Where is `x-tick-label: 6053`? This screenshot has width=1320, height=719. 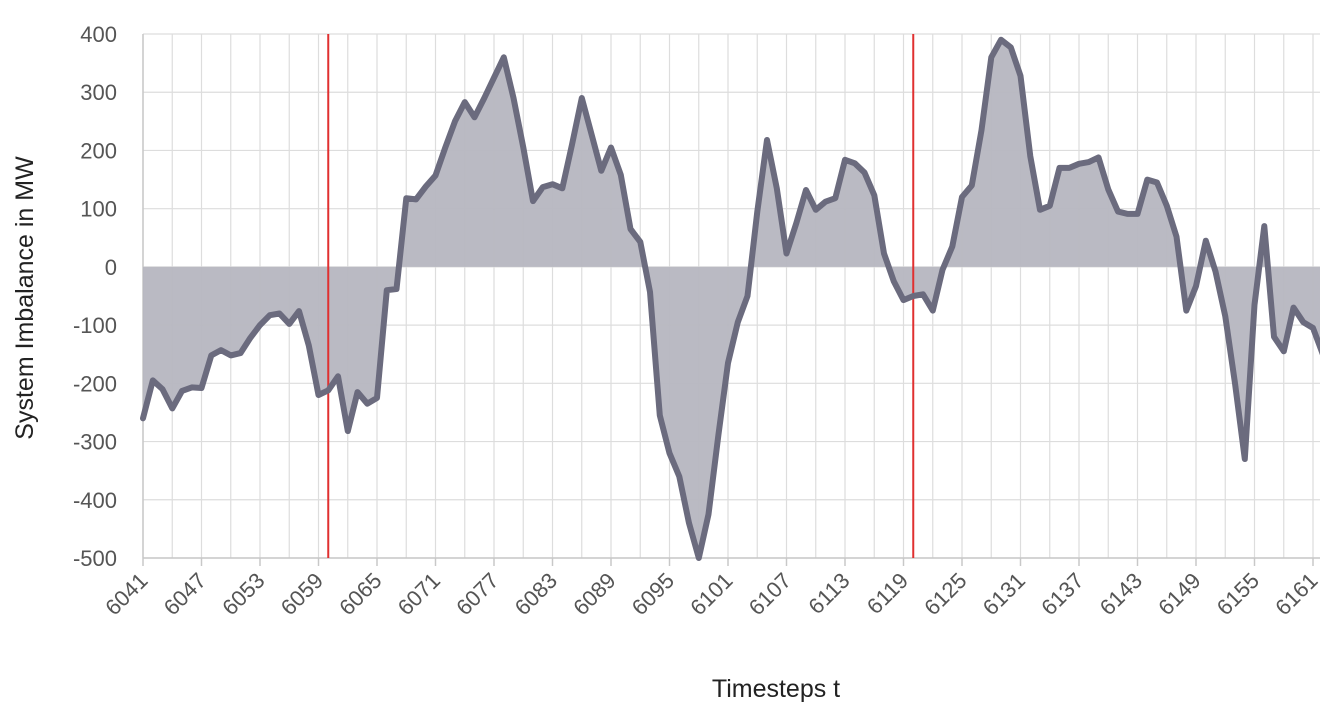 x-tick-label: 6053 is located at coordinates (243, 594).